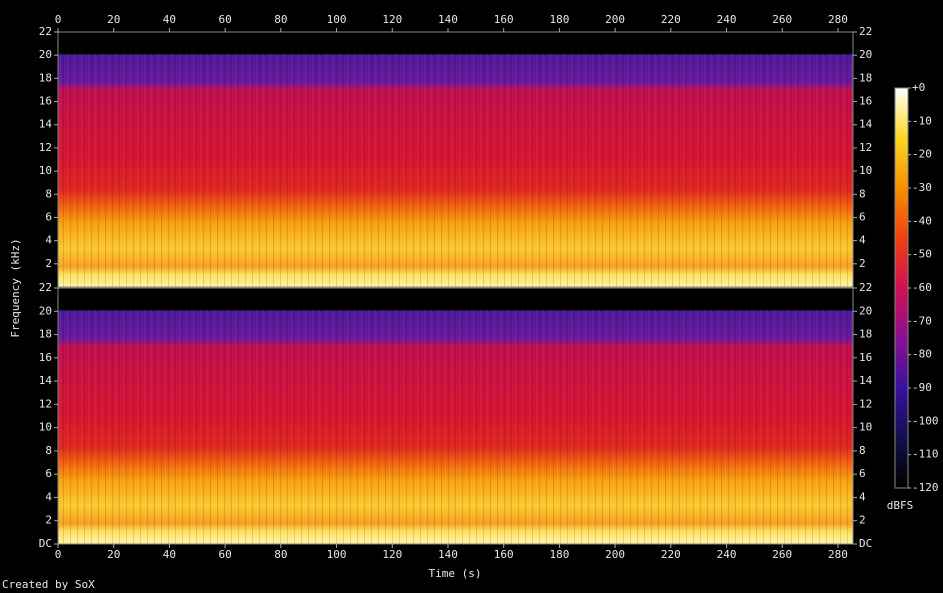 The image size is (943, 593). Describe the element at coordinates (922, 354) in the screenshot. I see `colorbar-tick-label: -80` at that location.